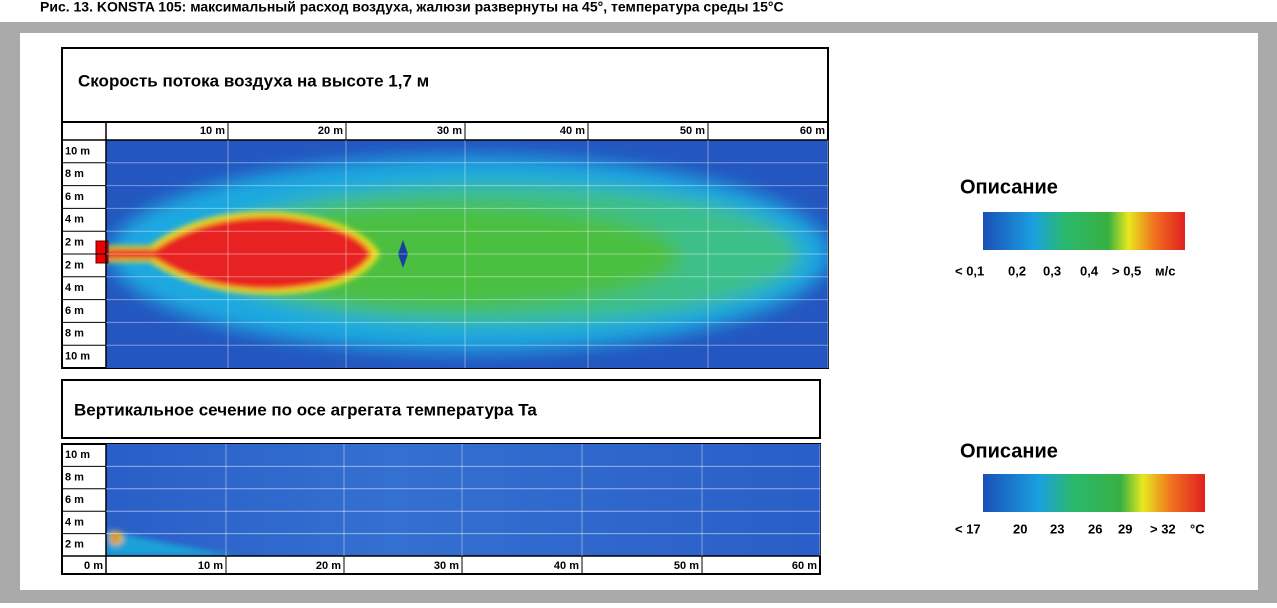 Image resolution: width=1277 pixels, height=608 pixels. Describe the element at coordinates (968, 528) in the screenshot. I see `legend-label: < 17` at that location.